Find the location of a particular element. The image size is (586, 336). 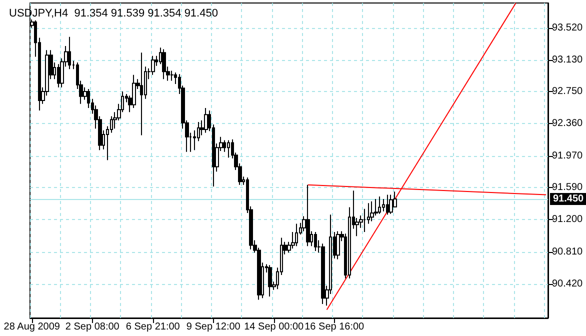

x-tick-label: 14 Sep 00:00 is located at coordinates (274, 327).